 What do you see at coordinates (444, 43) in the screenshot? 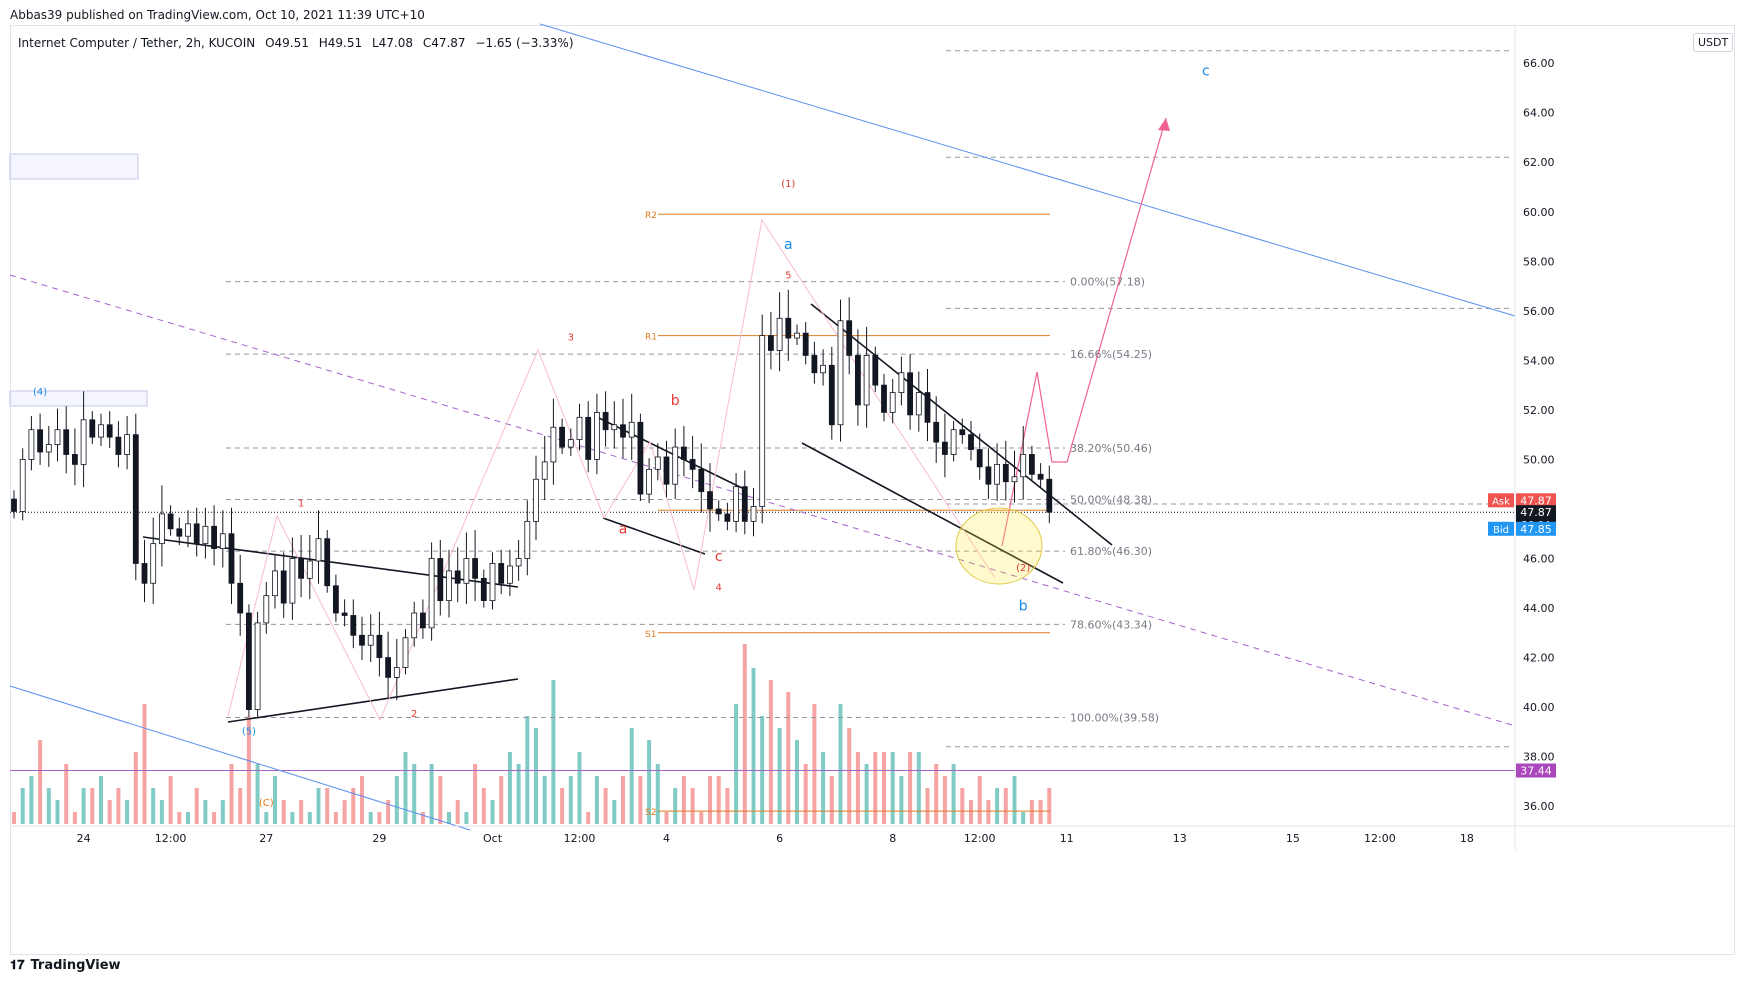
I see `legend-close: C47.87` at bounding box center [444, 43].